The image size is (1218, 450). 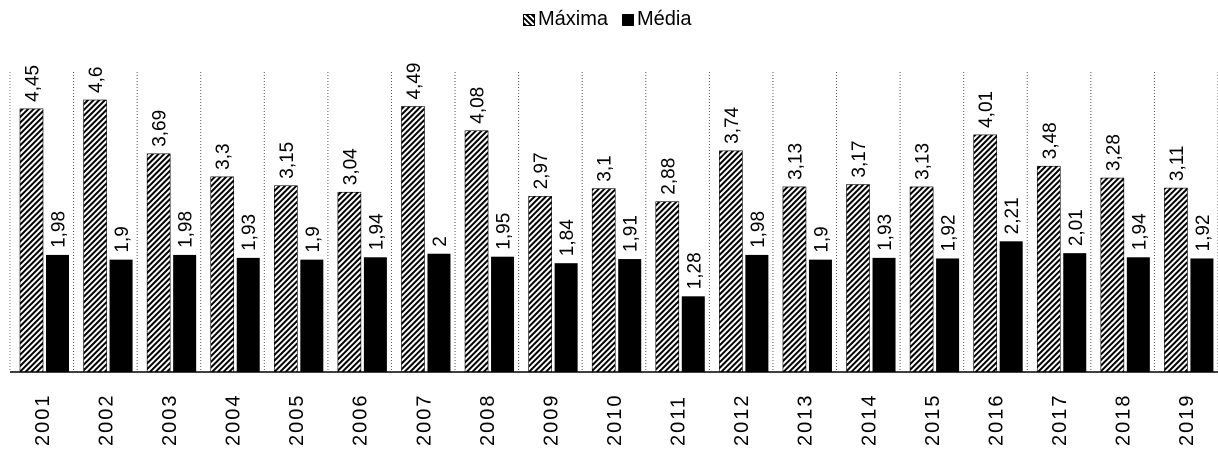 What do you see at coordinates (732, 124) in the screenshot?
I see `data-label-maxima: 3,74` at bounding box center [732, 124].